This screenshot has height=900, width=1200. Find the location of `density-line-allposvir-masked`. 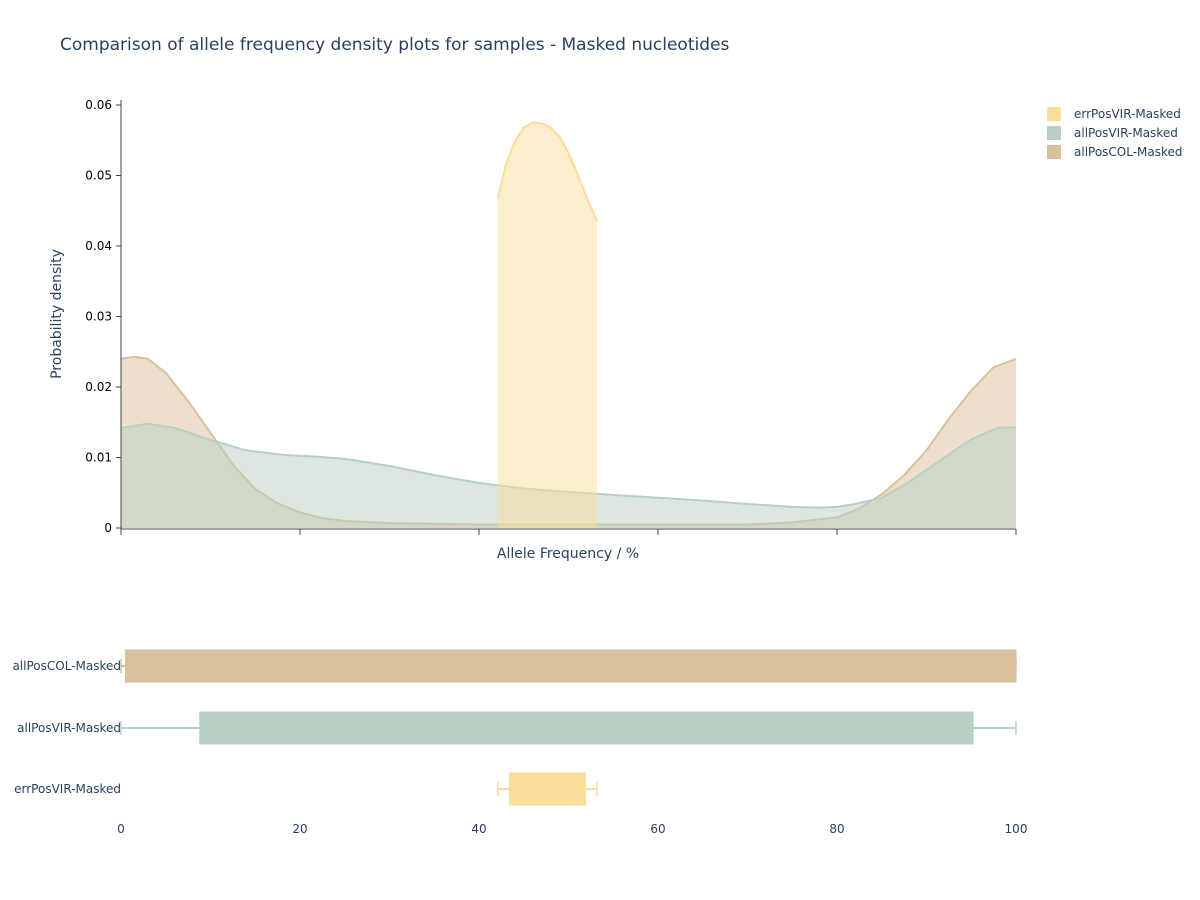

density-line-allposvir-masked is located at coordinates (568, 465).